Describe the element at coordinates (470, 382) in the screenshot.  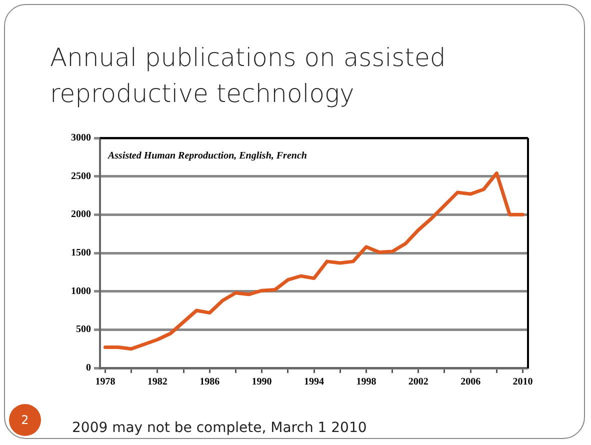
I see `x-tick-label: 2006` at that location.